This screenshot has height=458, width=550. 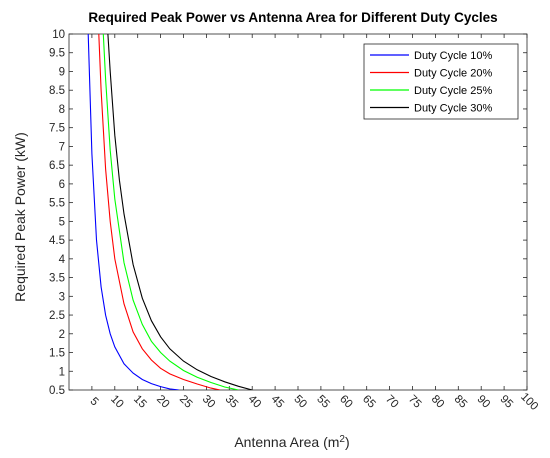 I want to click on x-tick-label: 55, so click(x=323, y=402).